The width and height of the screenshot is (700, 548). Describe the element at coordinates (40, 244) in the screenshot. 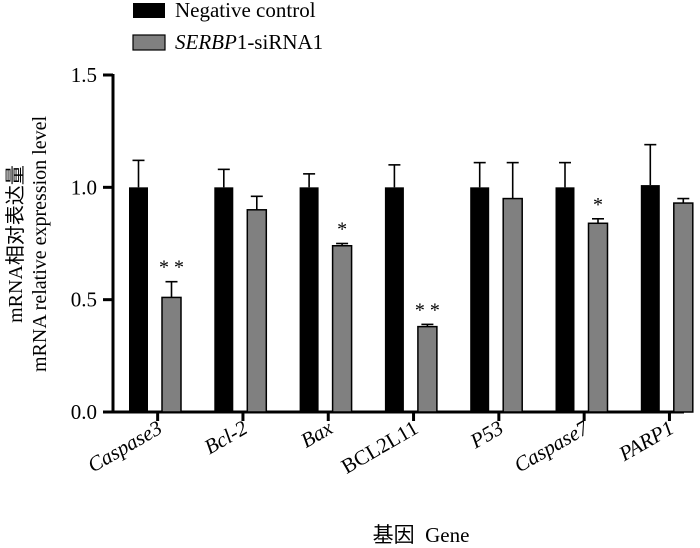

I see `y-axis-label-english: mRNA relative expression level` at that location.